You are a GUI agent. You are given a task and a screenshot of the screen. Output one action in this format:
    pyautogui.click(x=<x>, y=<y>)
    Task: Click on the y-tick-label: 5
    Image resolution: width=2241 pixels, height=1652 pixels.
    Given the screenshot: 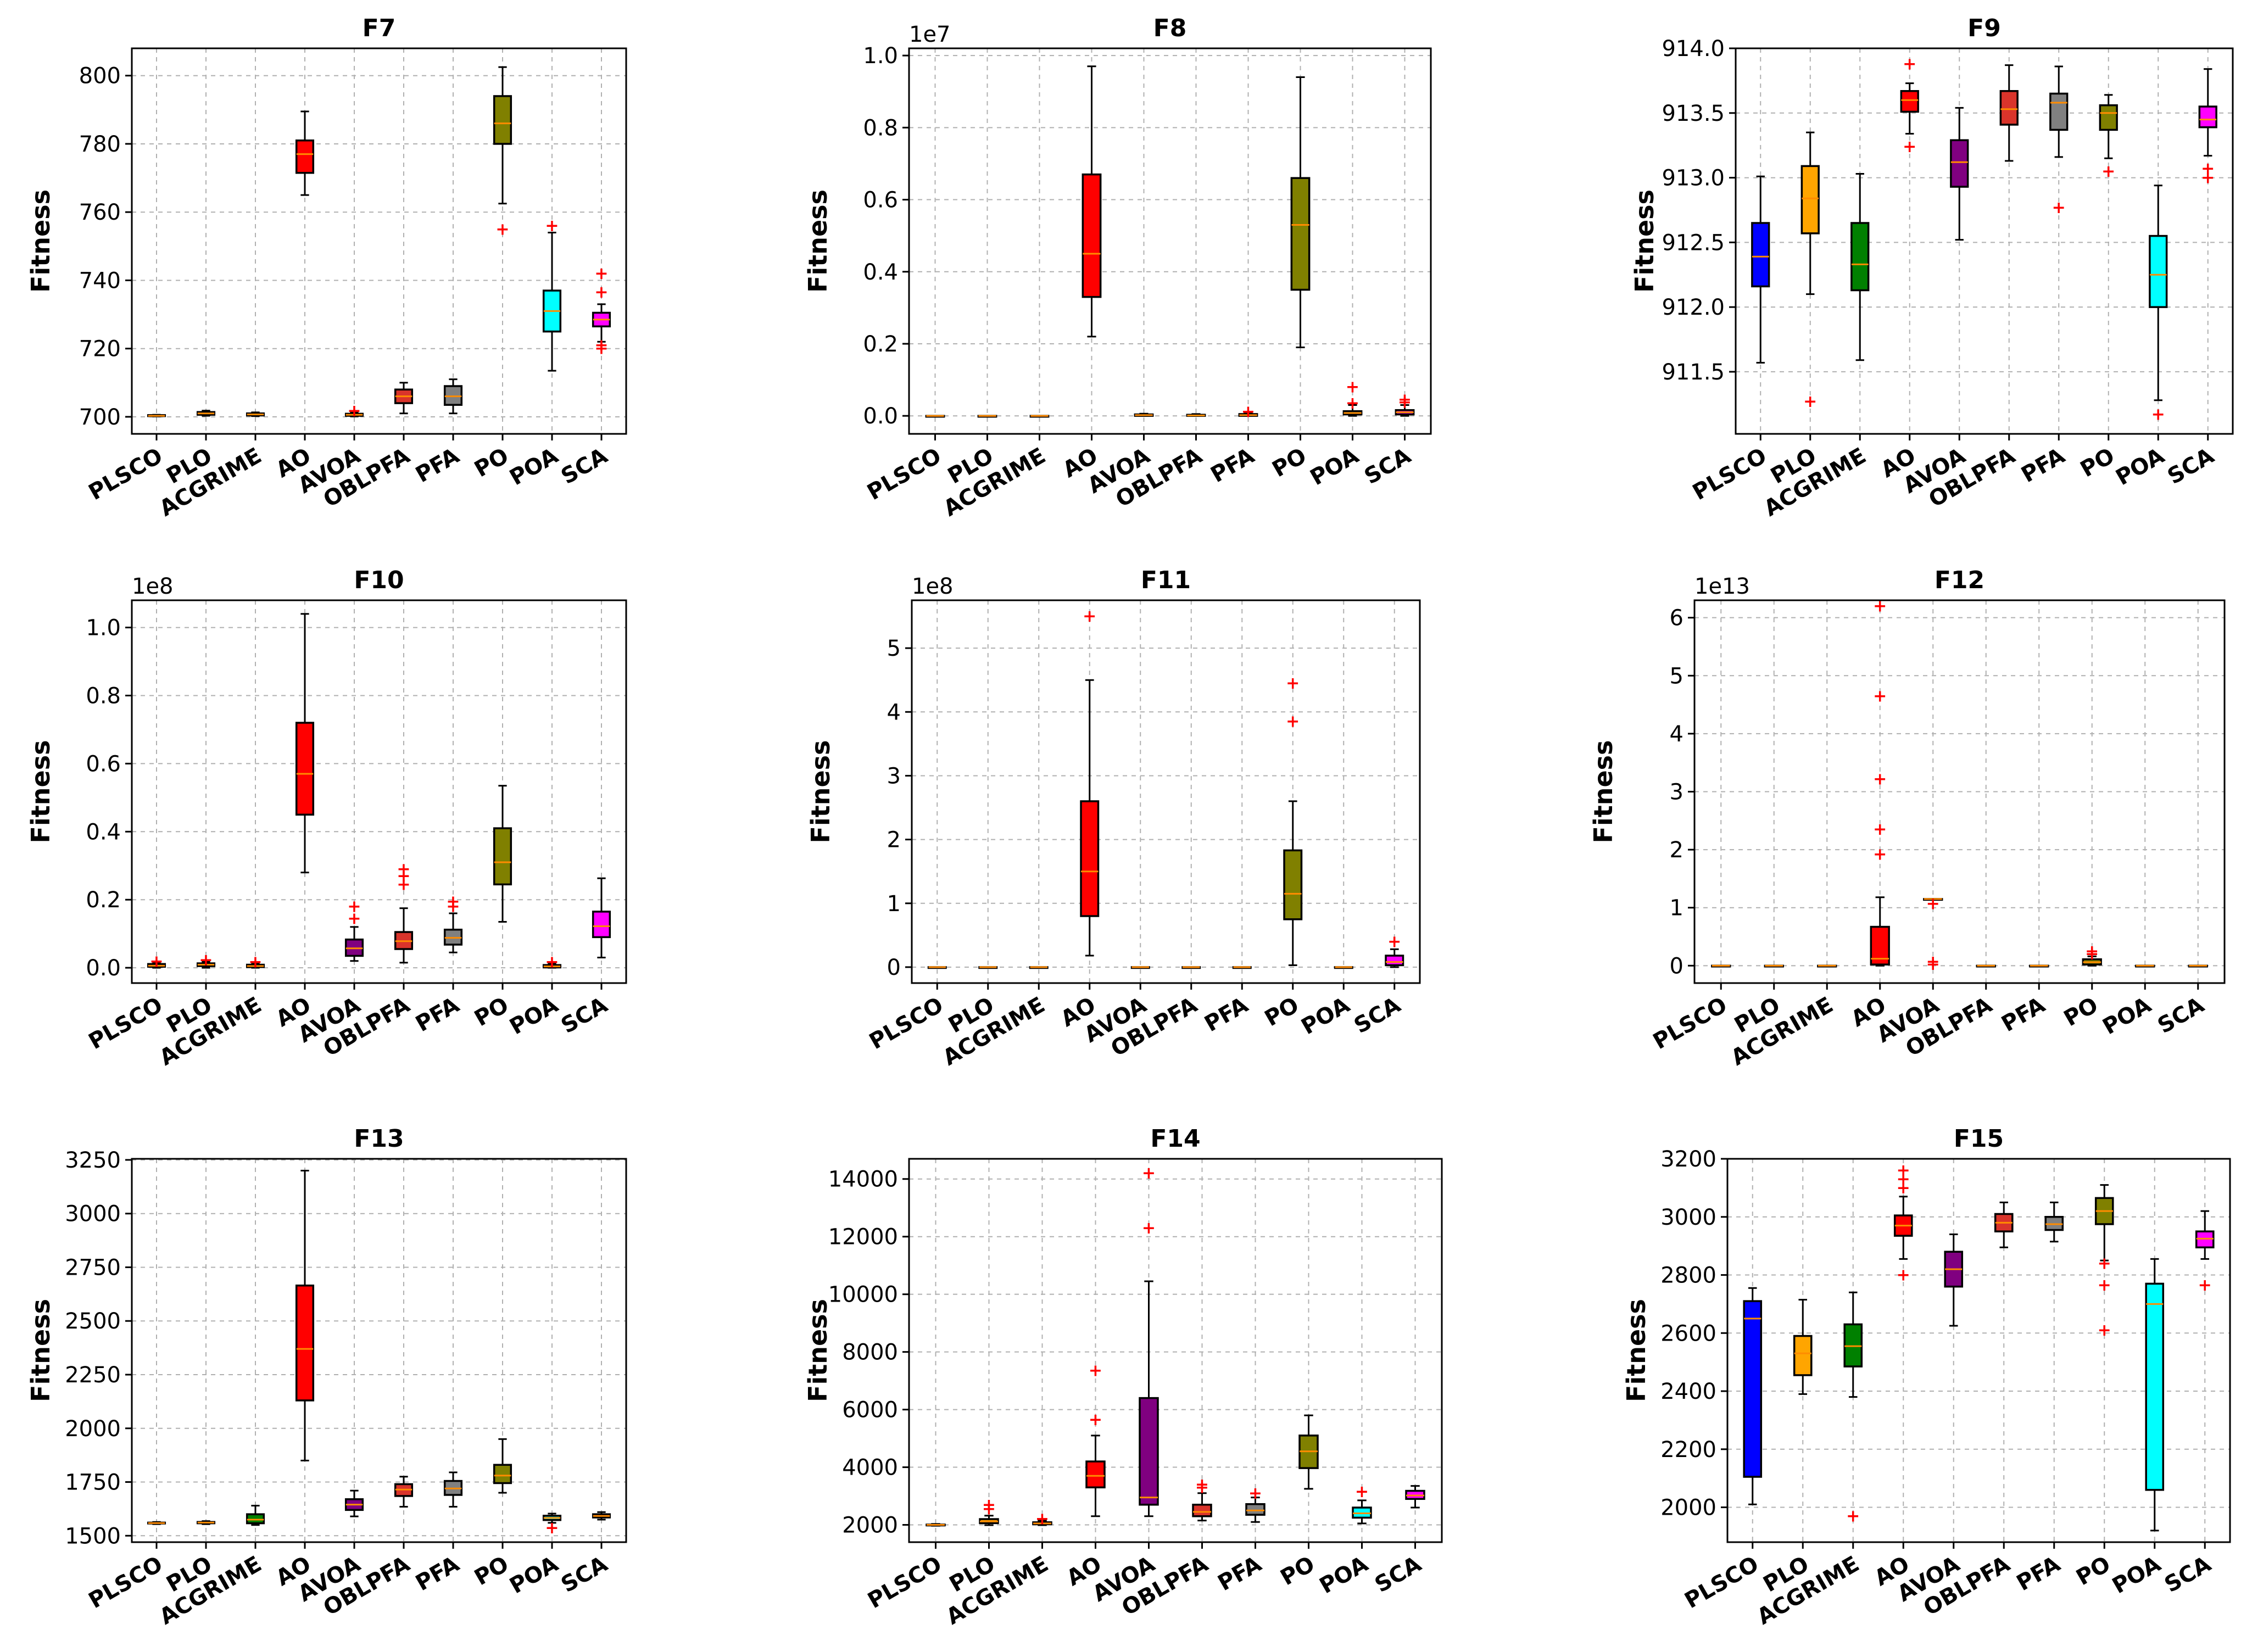 What is the action you would take?
    pyautogui.click(x=1677, y=676)
    